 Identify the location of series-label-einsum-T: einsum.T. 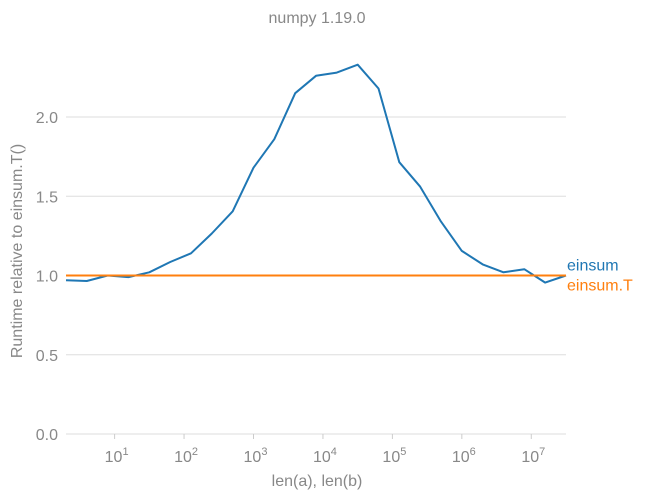
(600, 286).